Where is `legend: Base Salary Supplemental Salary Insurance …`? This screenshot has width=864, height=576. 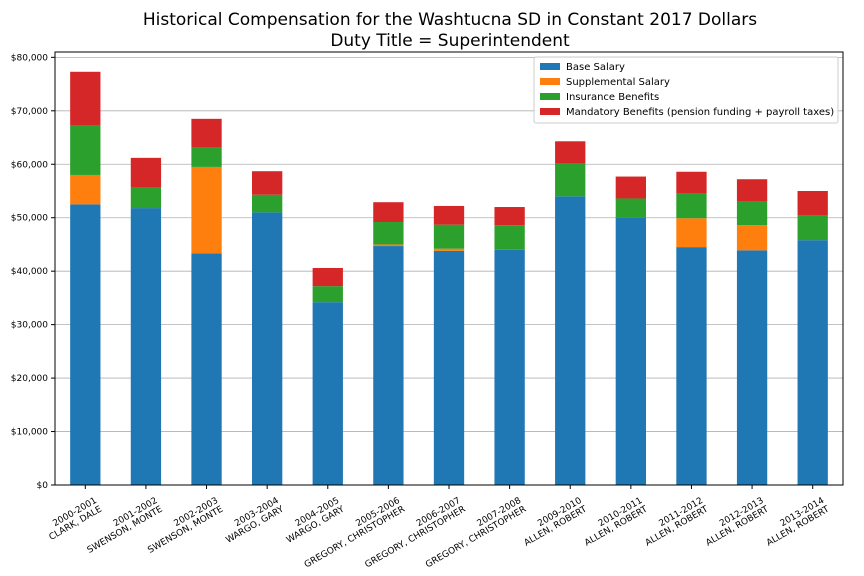 legend: Base Salary Supplemental Salary Insurance … is located at coordinates (686, 90).